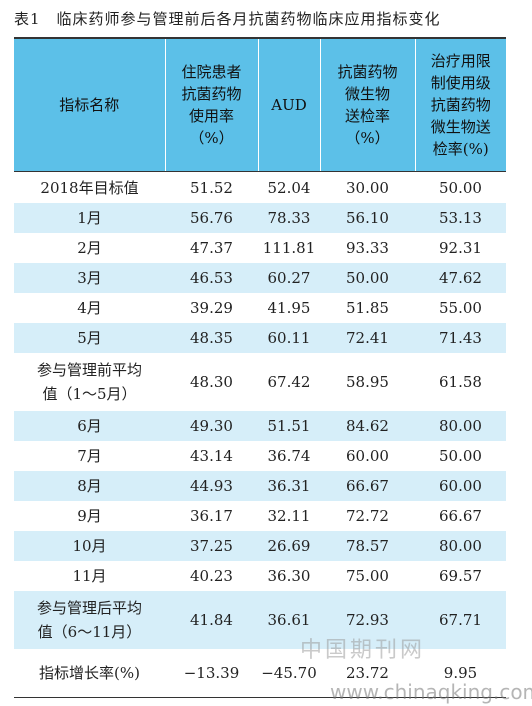  I want to click on row-label: 2月, so click(89, 248).